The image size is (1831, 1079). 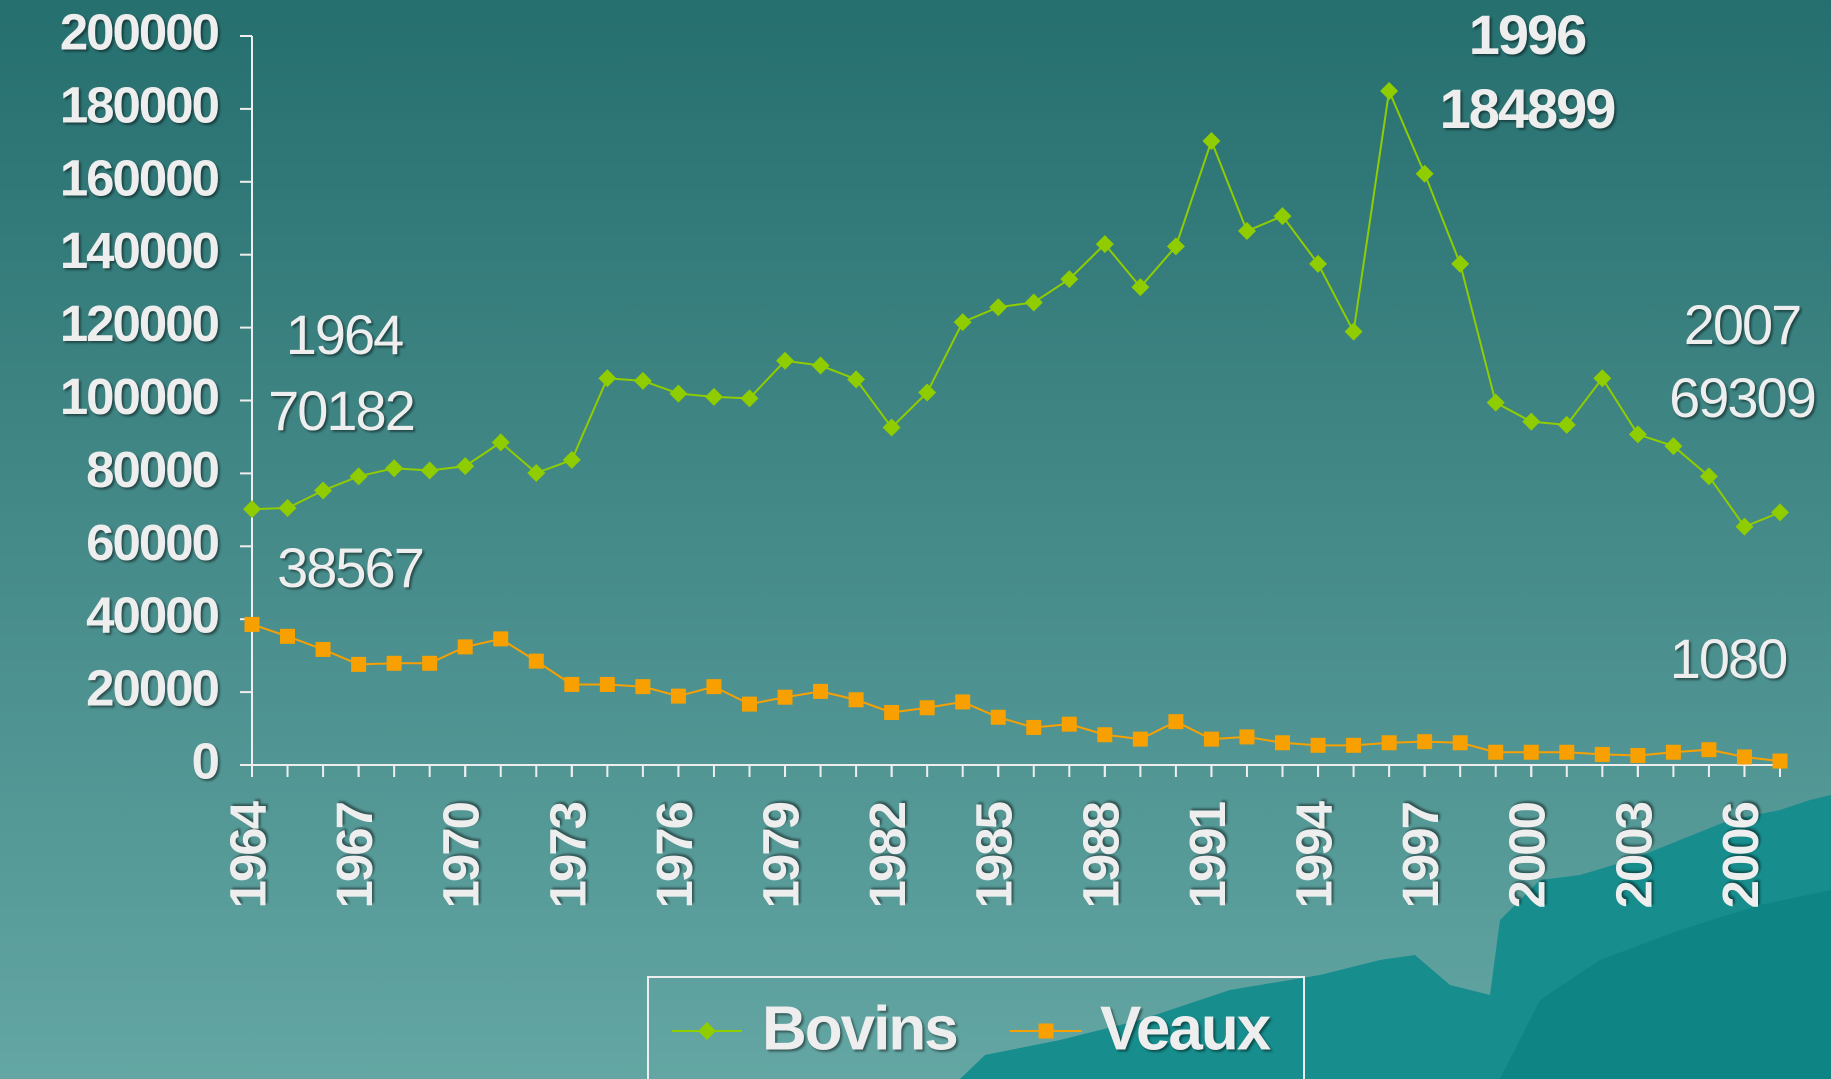 I want to click on annotation: 1996, so click(x=1527, y=34).